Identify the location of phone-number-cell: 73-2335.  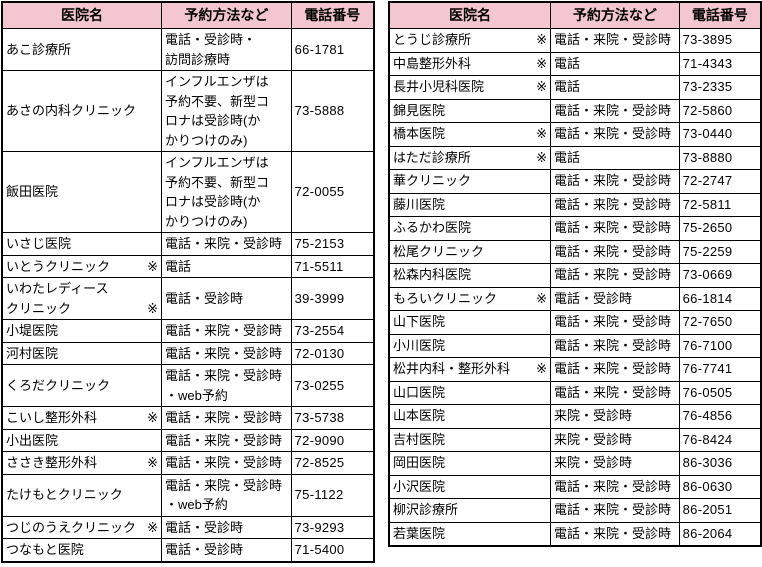
(720, 87).